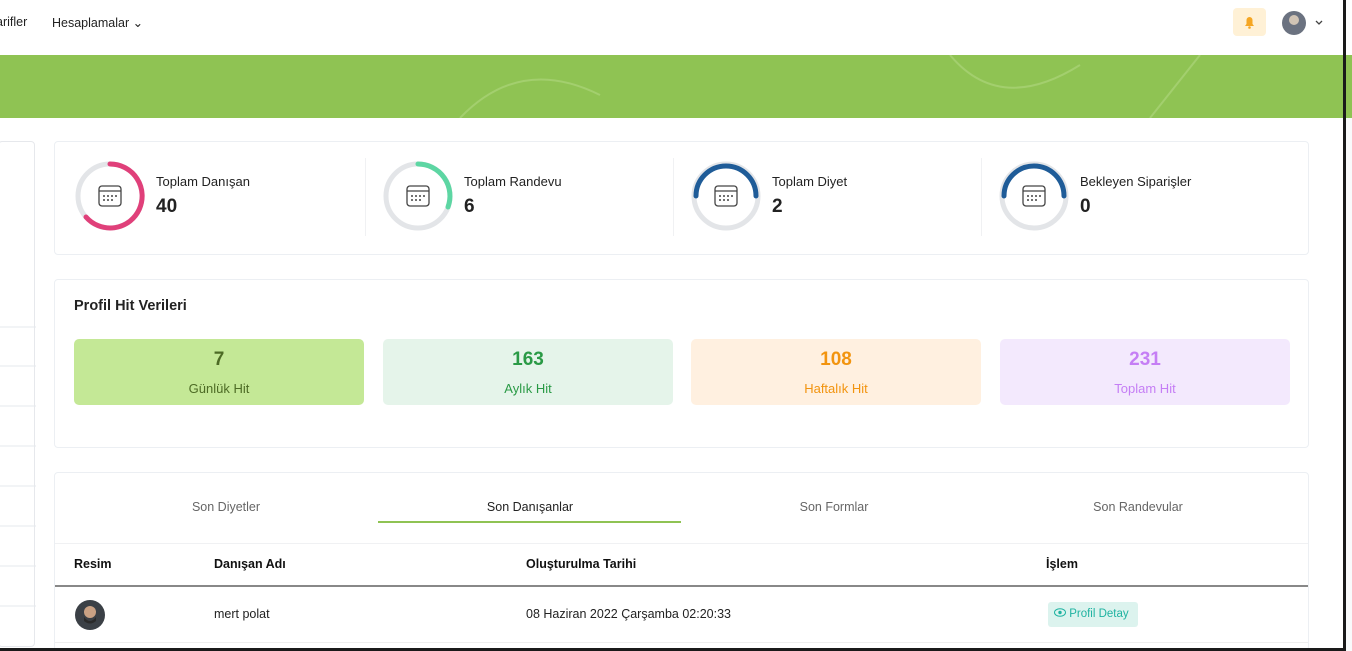 Image resolution: width=1352 pixels, height=651 pixels. I want to click on stat-value: 0, so click(1085, 206).